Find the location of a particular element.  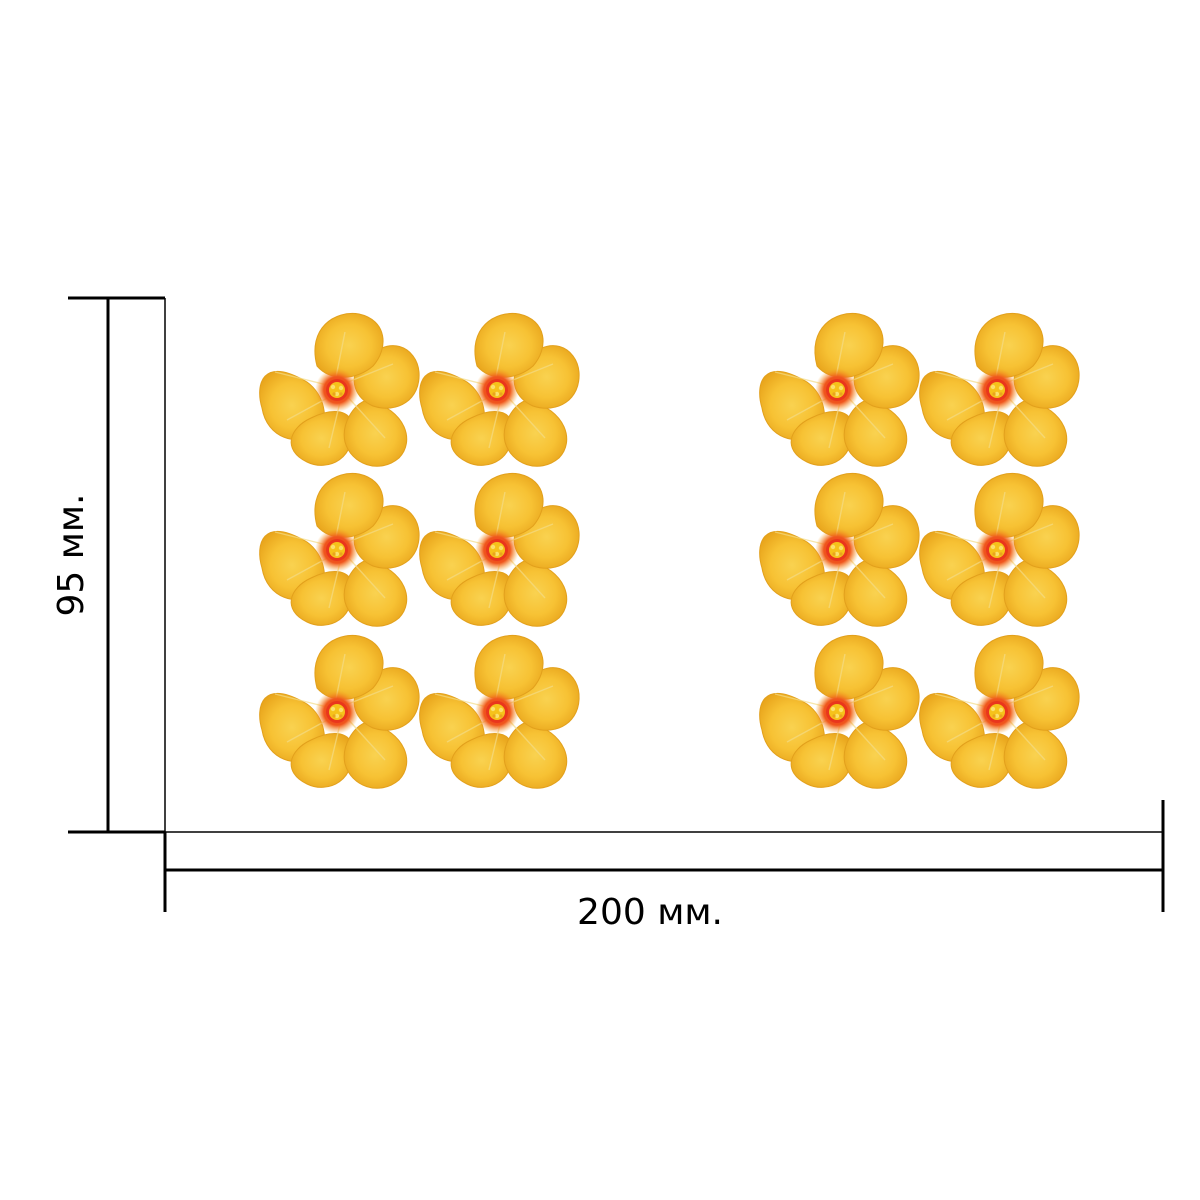

width-dimension-label: 200 мм. is located at coordinates (650, 912).